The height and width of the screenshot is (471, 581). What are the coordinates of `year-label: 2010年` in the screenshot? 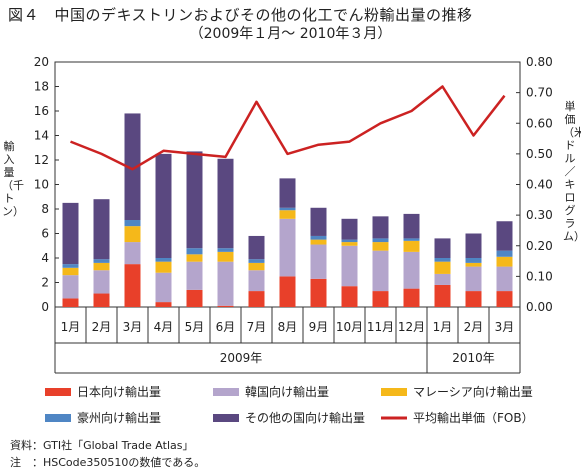 It's located at (473, 358).